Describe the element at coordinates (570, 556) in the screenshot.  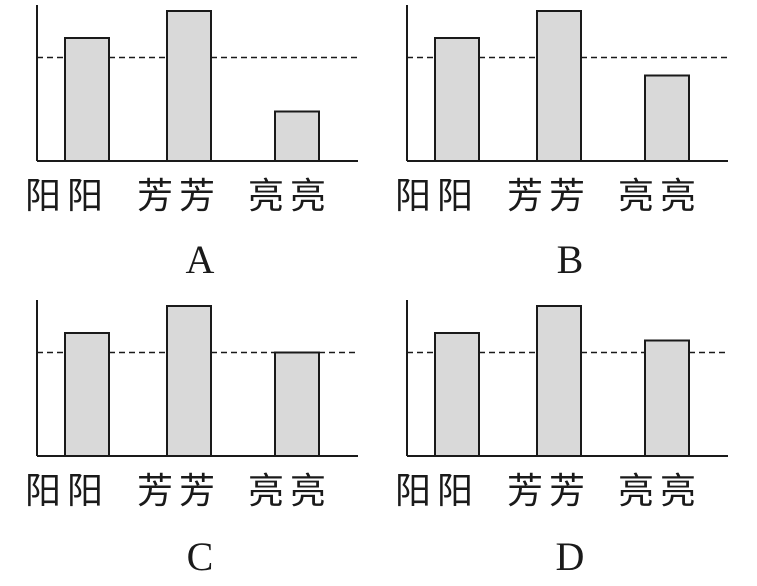
I see `option-label-d: D` at that location.